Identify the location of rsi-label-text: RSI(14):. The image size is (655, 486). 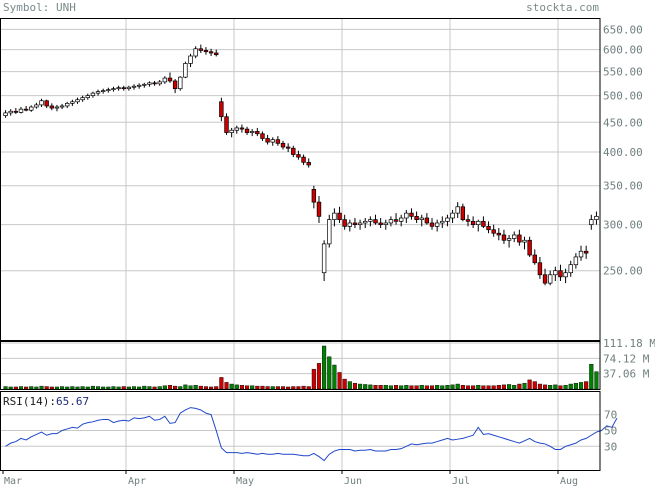
(29, 401).